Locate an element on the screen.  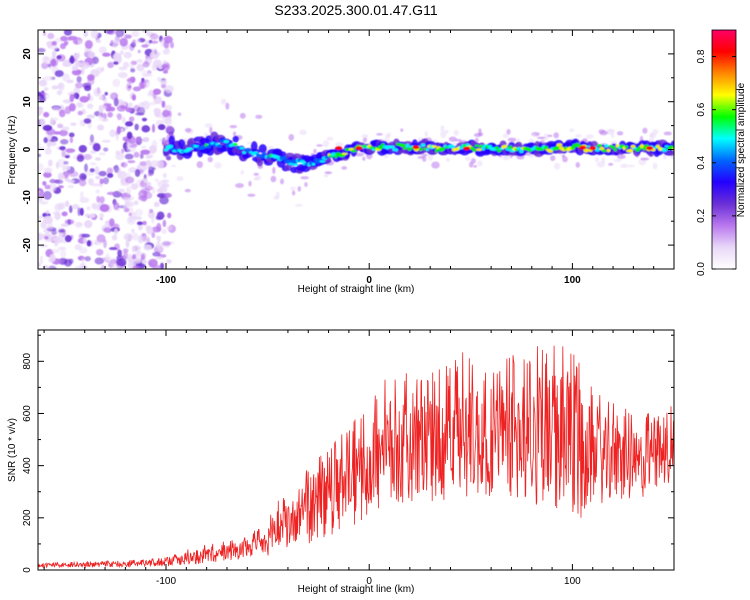
spectrogram-track-cell is located at coordinates (235, 139).